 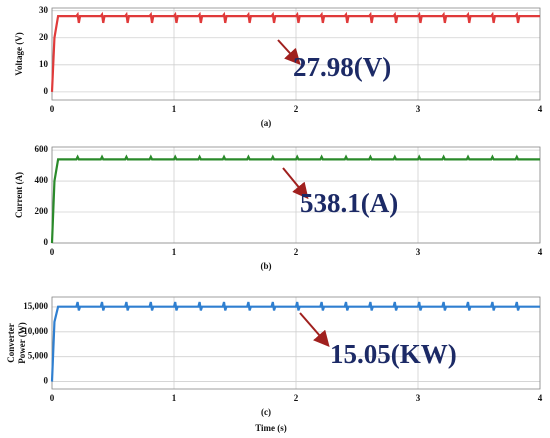 What do you see at coordinates (42, 149) in the screenshot?
I see `y-tick-label: 600` at bounding box center [42, 149].